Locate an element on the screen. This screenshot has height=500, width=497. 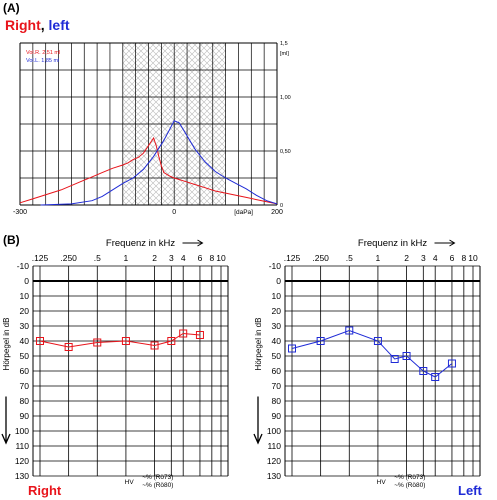
tympa-y-unit: [ml] is located at coordinates (284, 54).